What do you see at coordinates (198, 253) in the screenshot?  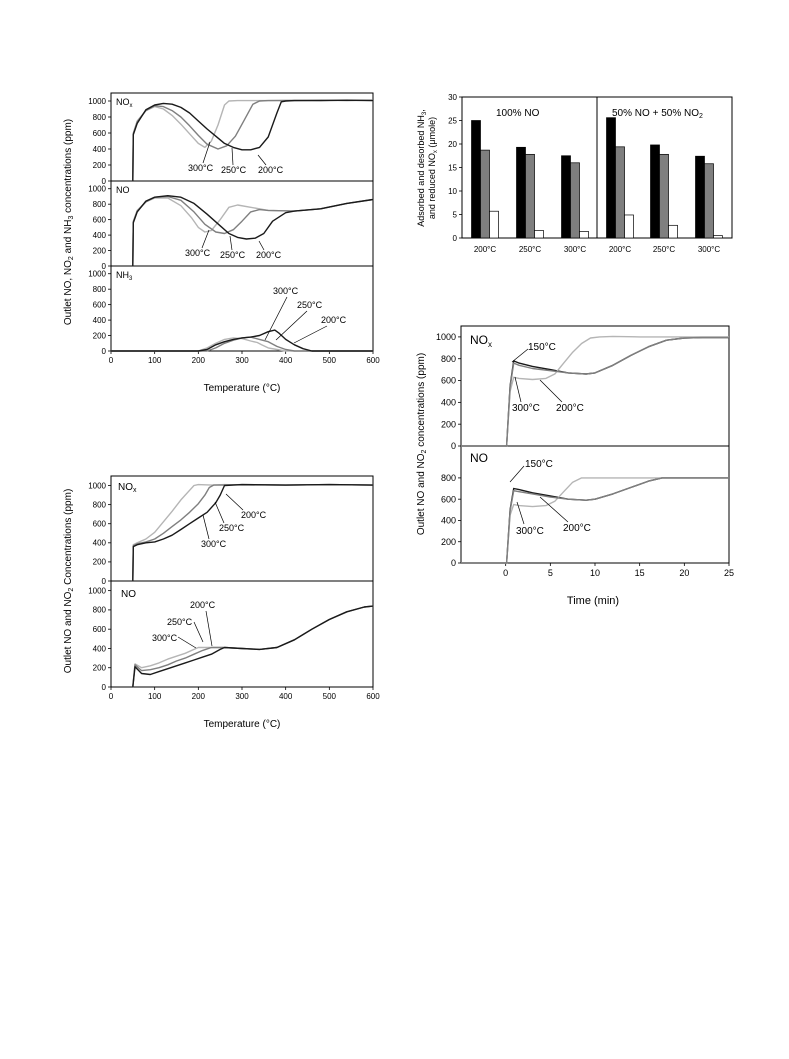 I see `tl-no-annot-300: 300°C` at bounding box center [198, 253].